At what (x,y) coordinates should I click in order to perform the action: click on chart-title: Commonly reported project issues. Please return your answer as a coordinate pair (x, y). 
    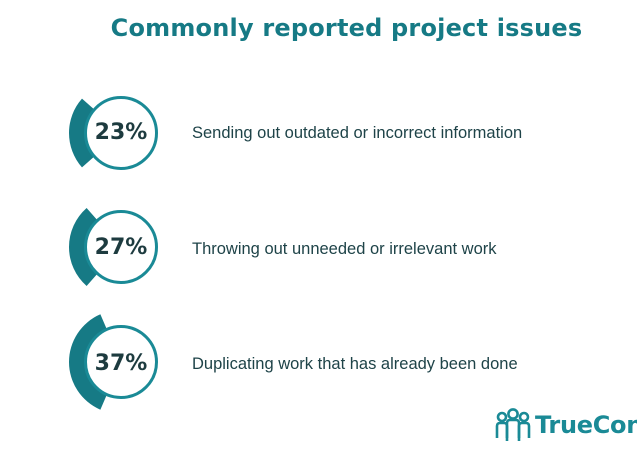
    Looking at the image, I should click on (346, 28).